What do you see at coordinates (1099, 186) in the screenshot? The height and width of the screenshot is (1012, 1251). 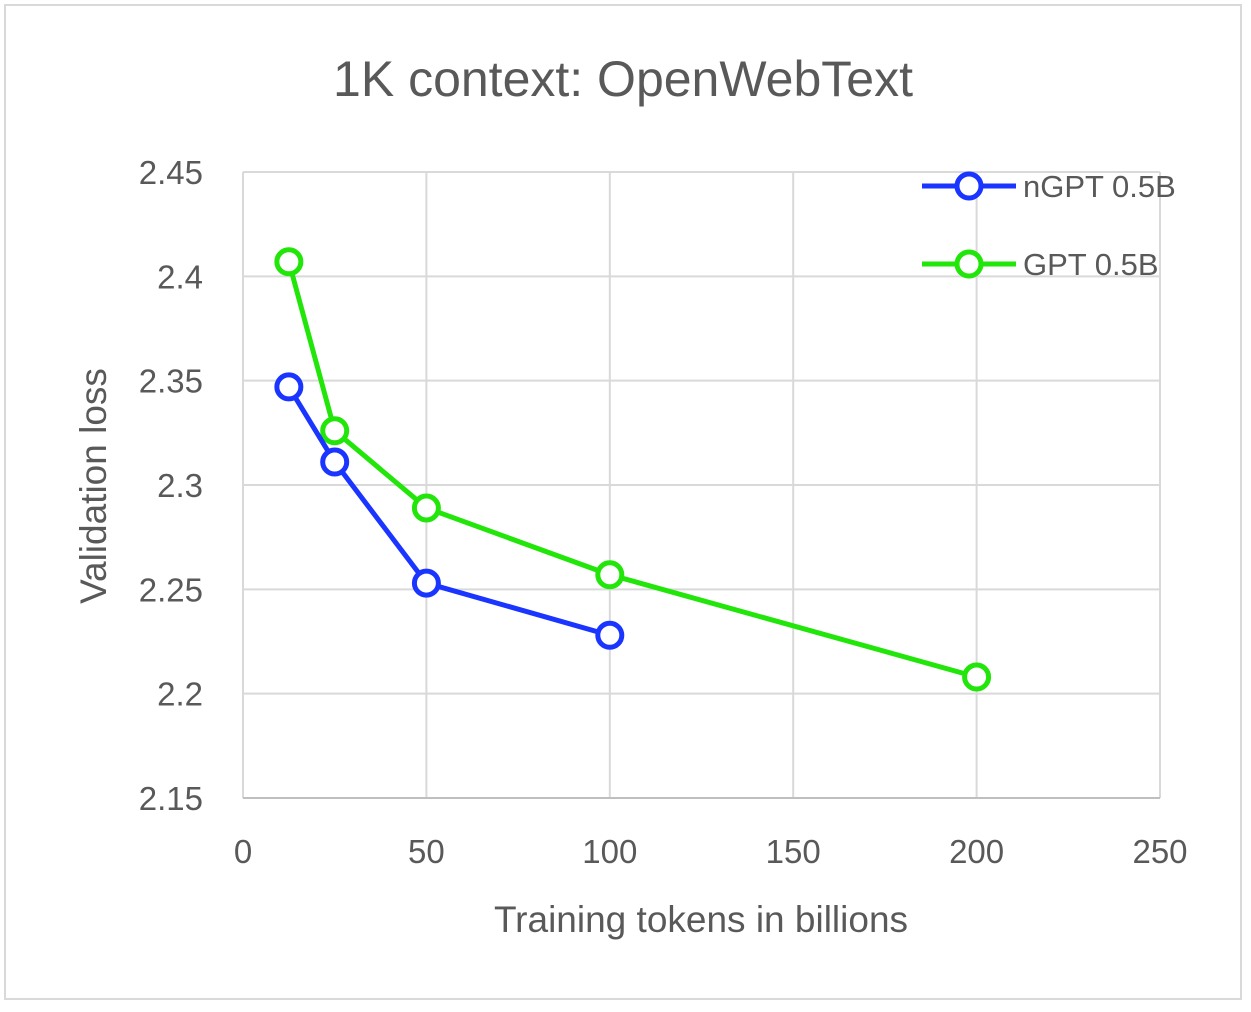 I see `legend-label: nGPT 0.5B` at bounding box center [1099, 186].